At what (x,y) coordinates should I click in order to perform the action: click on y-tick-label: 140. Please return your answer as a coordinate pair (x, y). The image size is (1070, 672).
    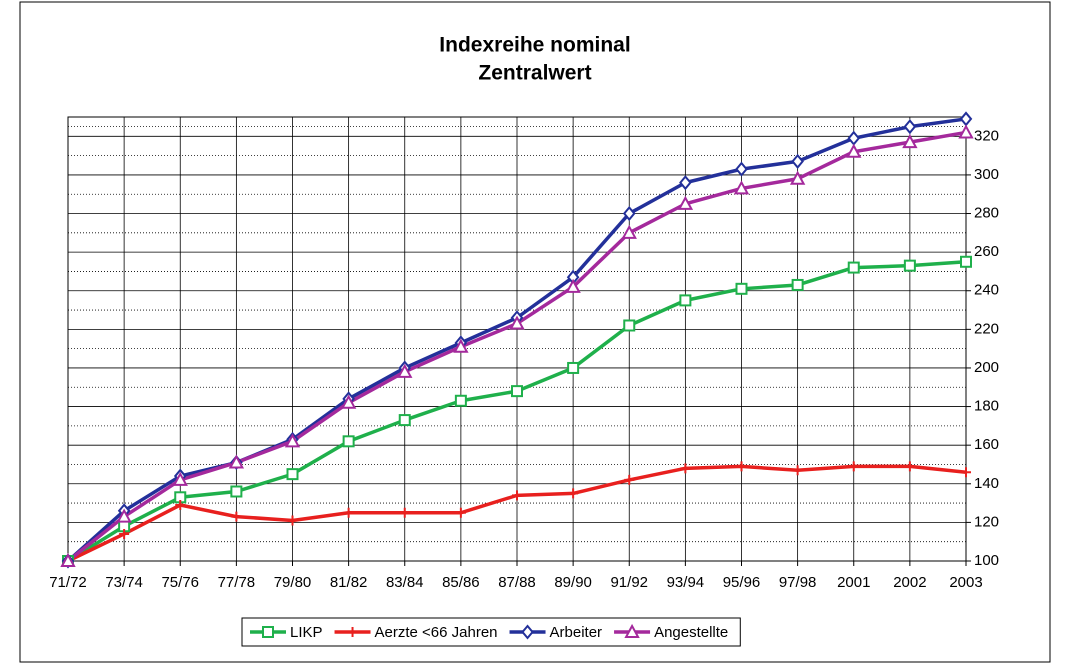
    Looking at the image, I should click on (986, 483).